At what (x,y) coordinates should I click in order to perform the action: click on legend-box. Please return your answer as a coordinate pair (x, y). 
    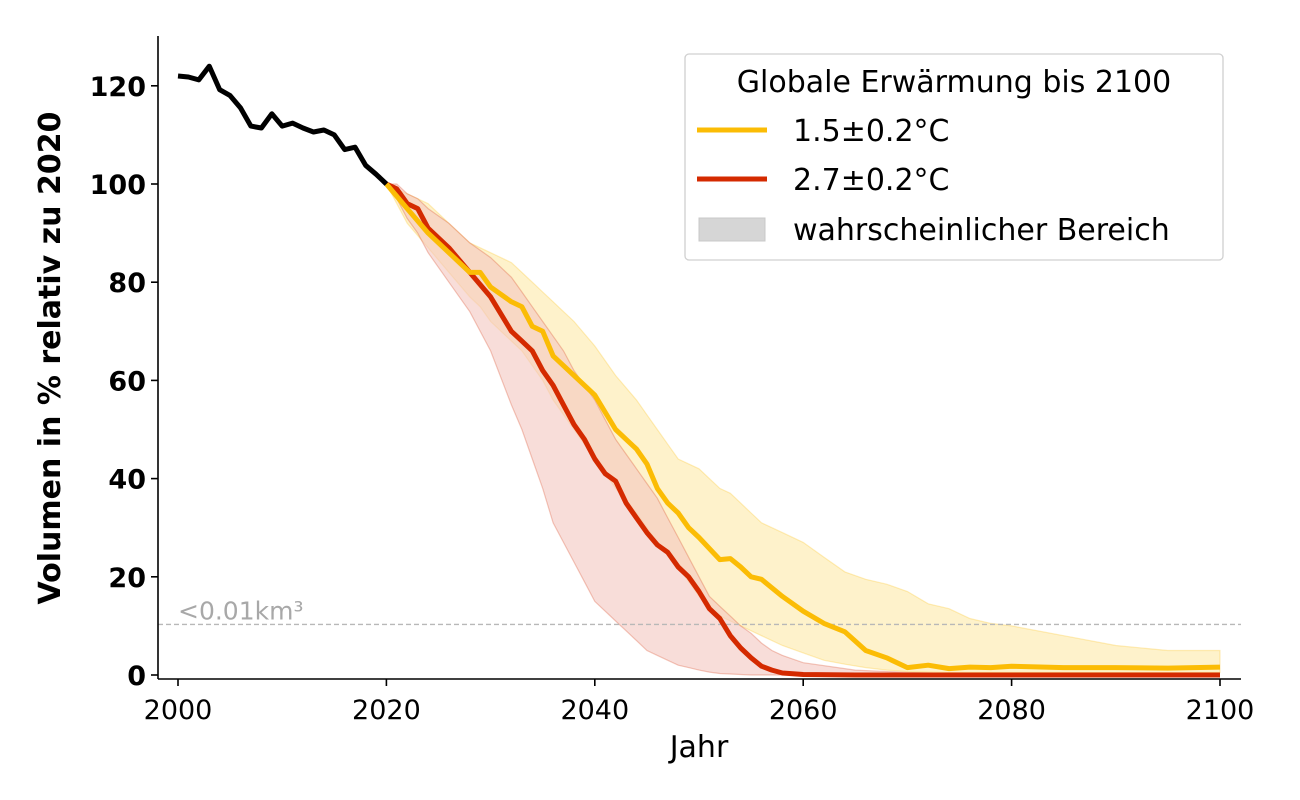
    Looking at the image, I should click on (954, 157).